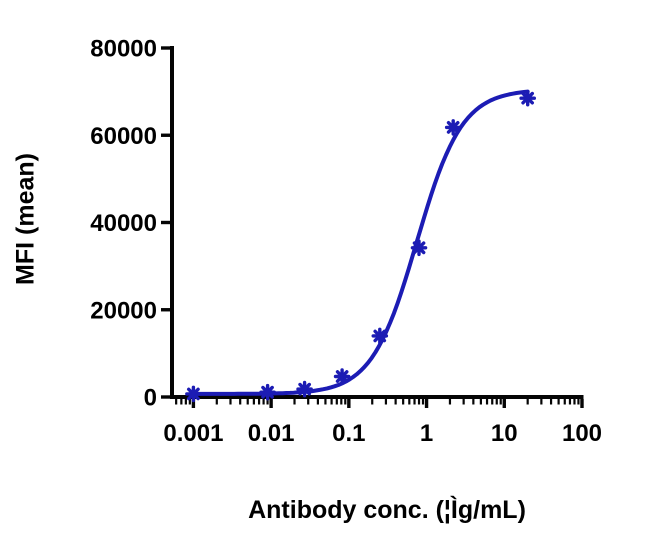 Image resolution: width=650 pixels, height=553 pixels. What do you see at coordinates (348, 433) in the screenshot?
I see `x-tick-label: 0.1` at bounding box center [348, 433].